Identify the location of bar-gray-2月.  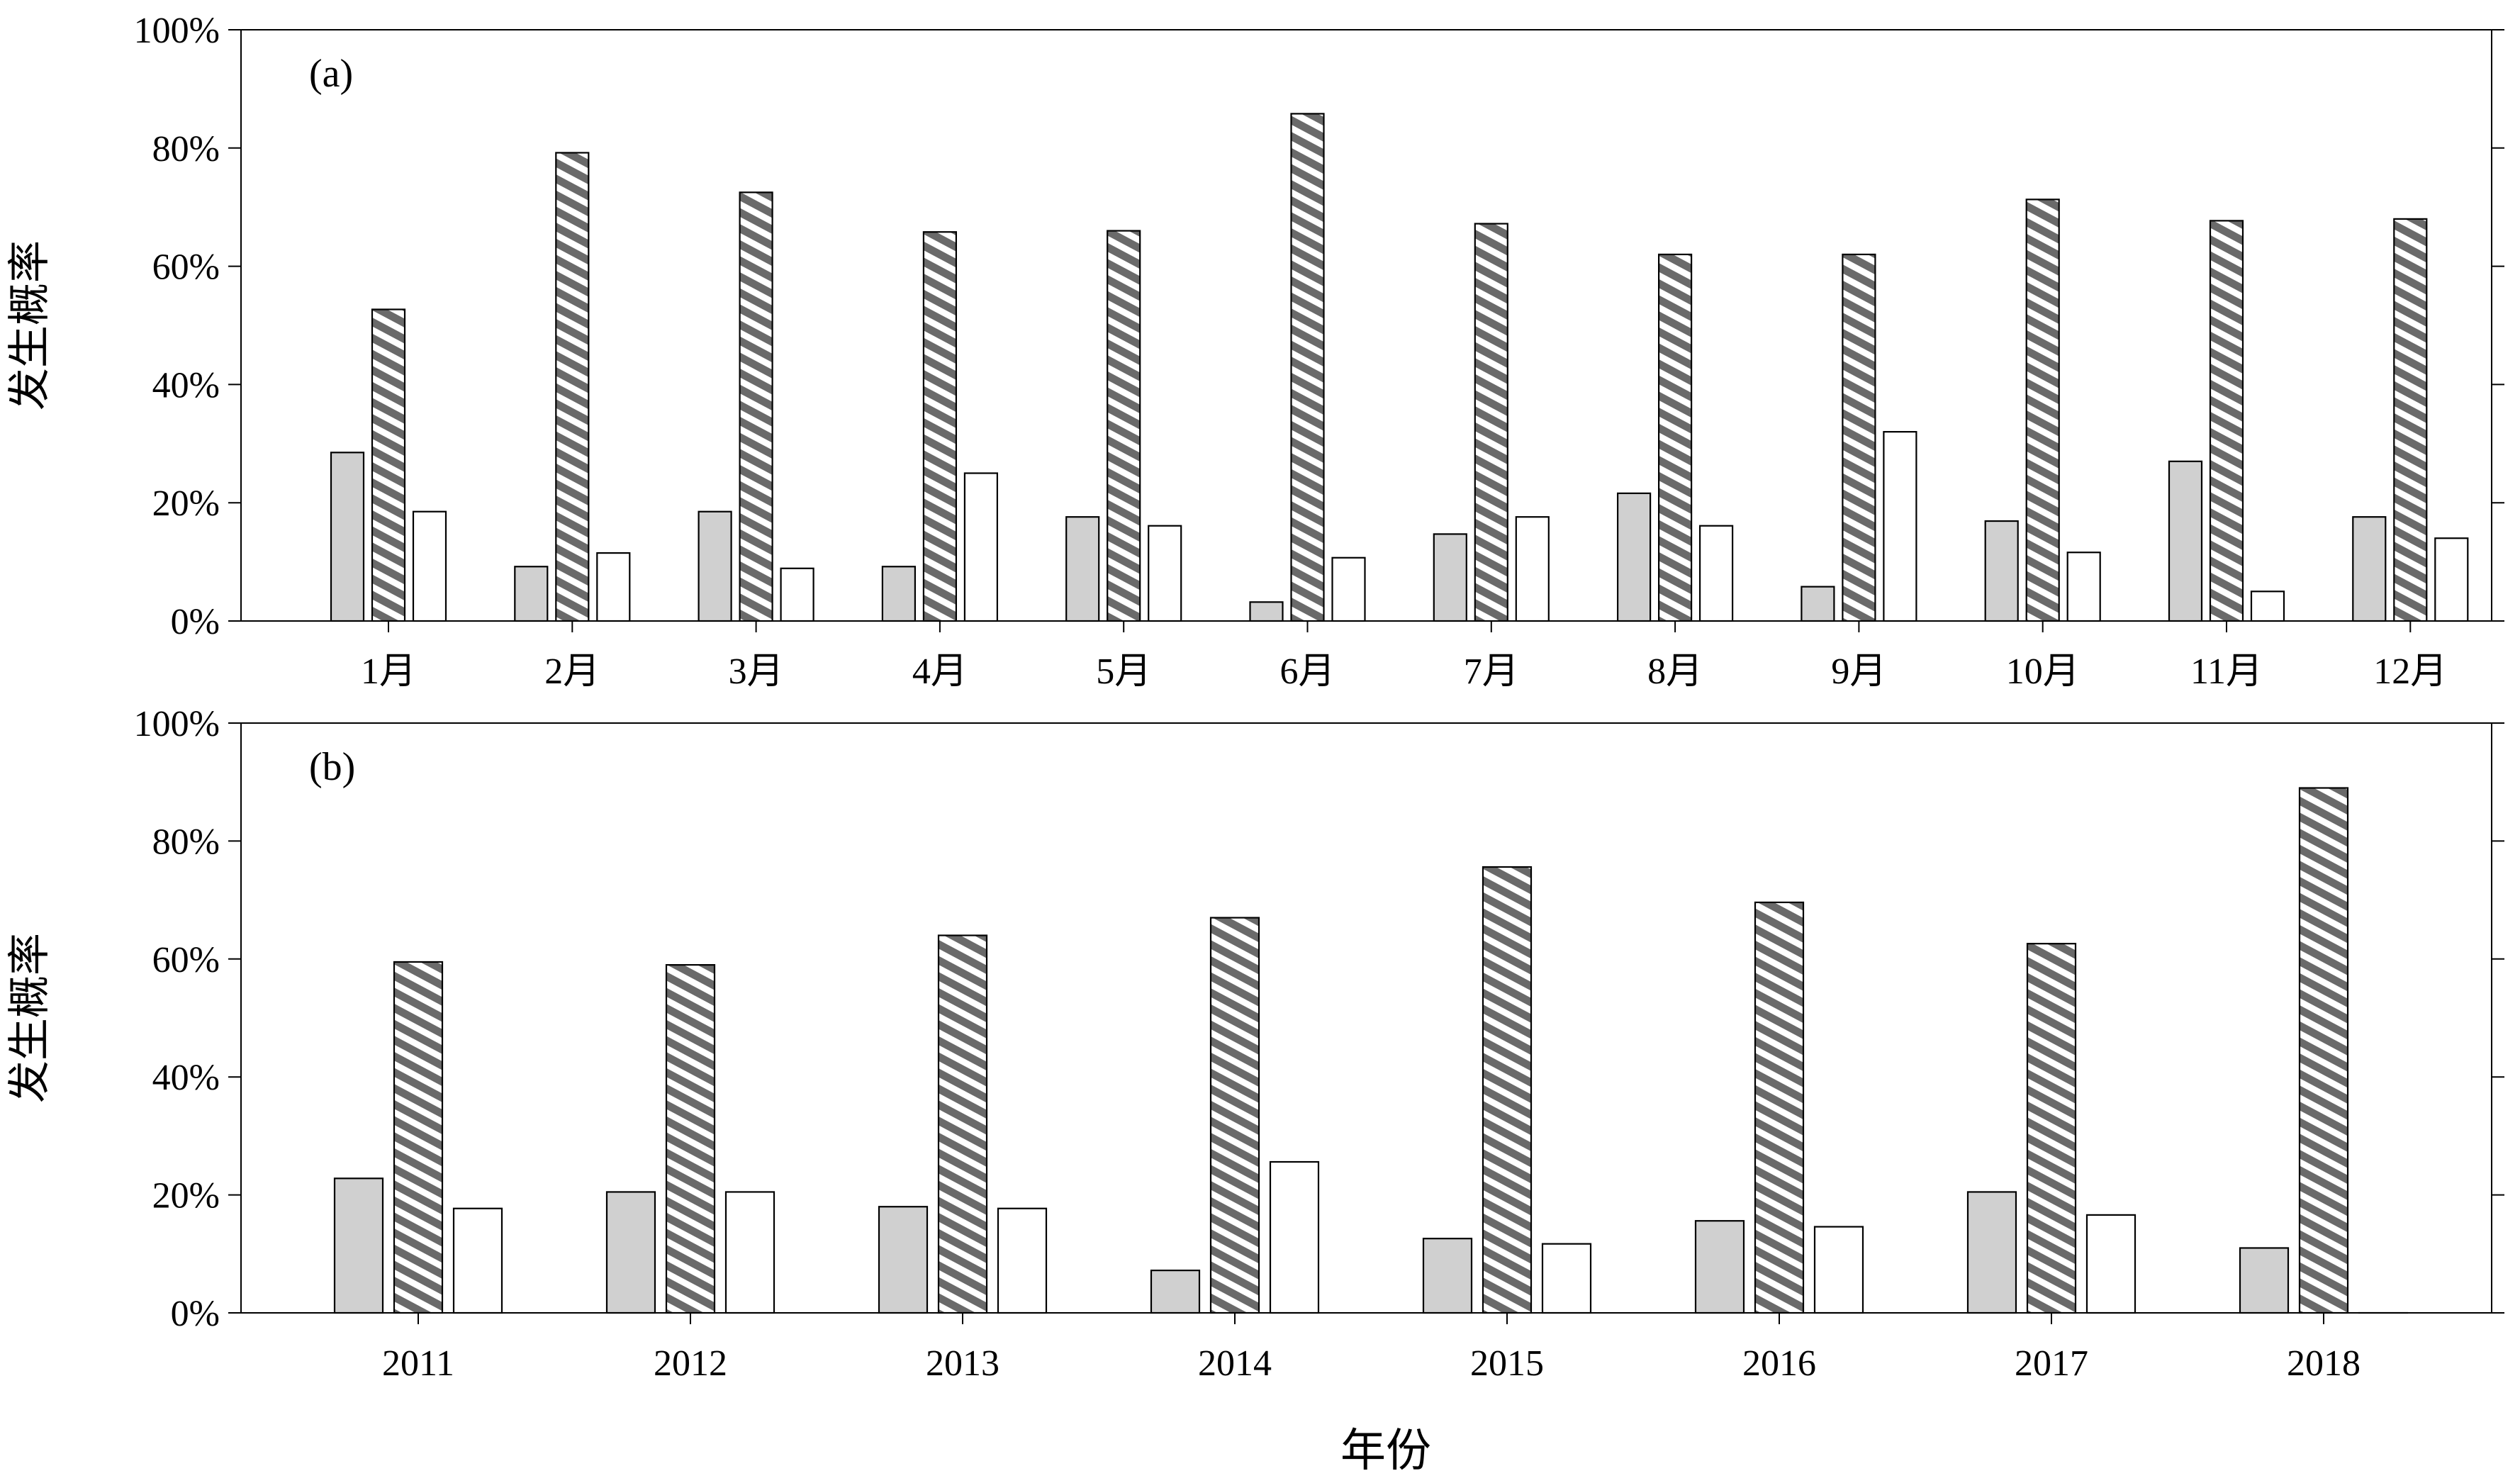
(531, 593).